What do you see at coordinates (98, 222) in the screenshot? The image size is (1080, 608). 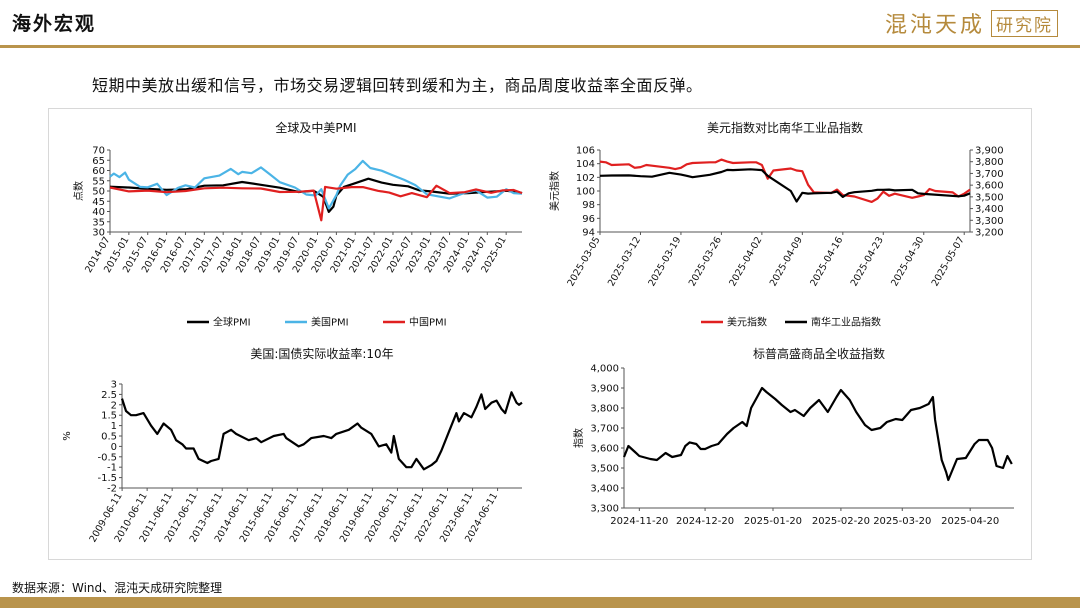 I see `y-tick-label: 35` at bounding box center [98, 222].